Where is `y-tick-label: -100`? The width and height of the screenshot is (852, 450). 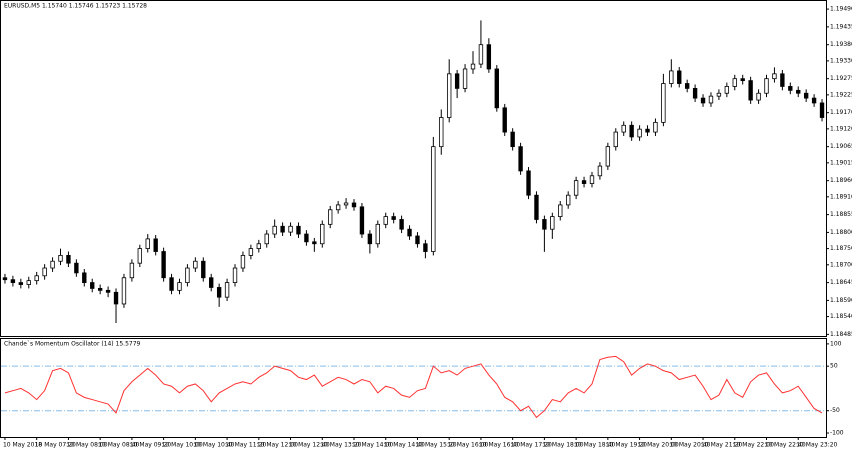 y-tick-label: -100 is located at coordinates (837, 432).